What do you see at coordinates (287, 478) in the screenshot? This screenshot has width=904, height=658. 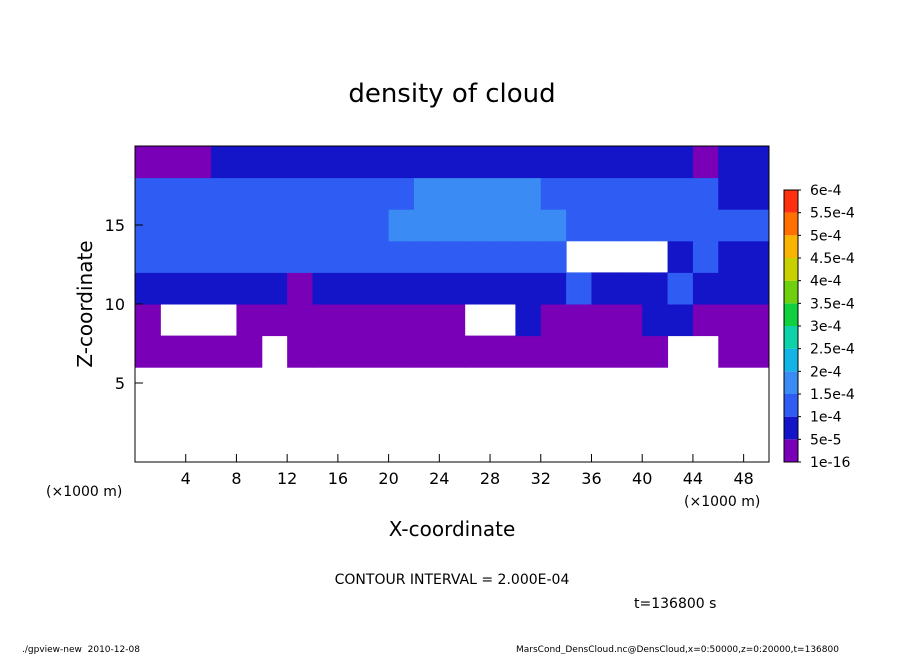 I see `x-tick-label: 12` at bounding box center [287, 478].